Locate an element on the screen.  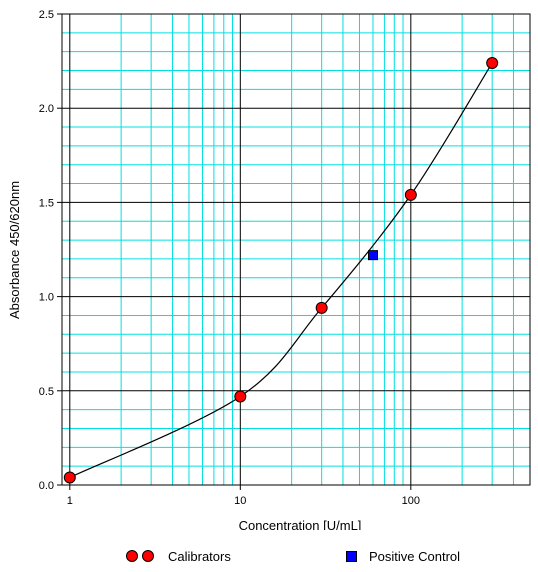
y-axis-label: Absorbance 450/620nm is located at coordinates (14, 250).